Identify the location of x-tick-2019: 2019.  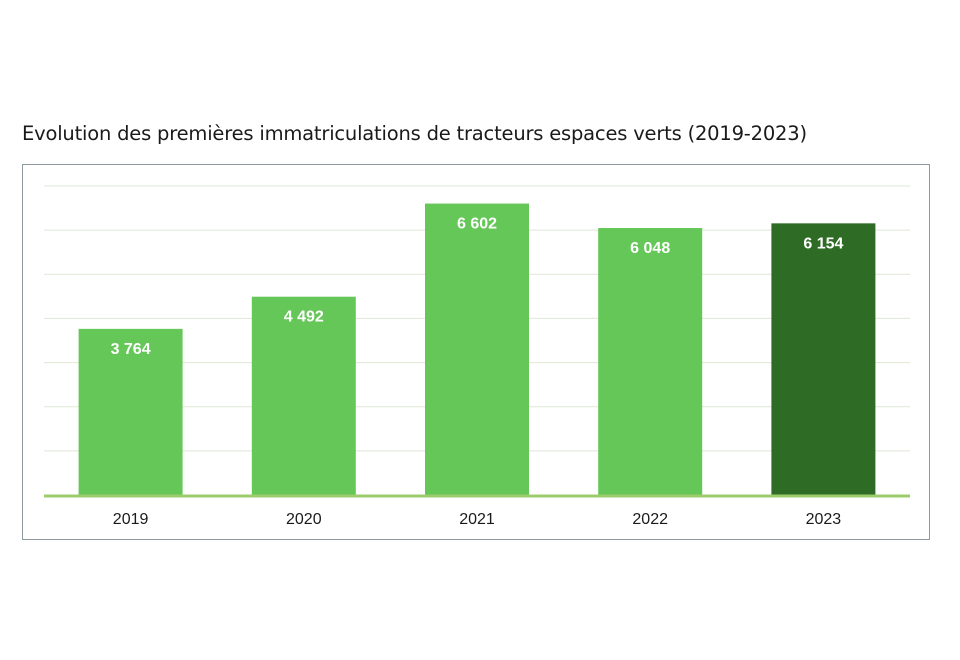
(131, 519).